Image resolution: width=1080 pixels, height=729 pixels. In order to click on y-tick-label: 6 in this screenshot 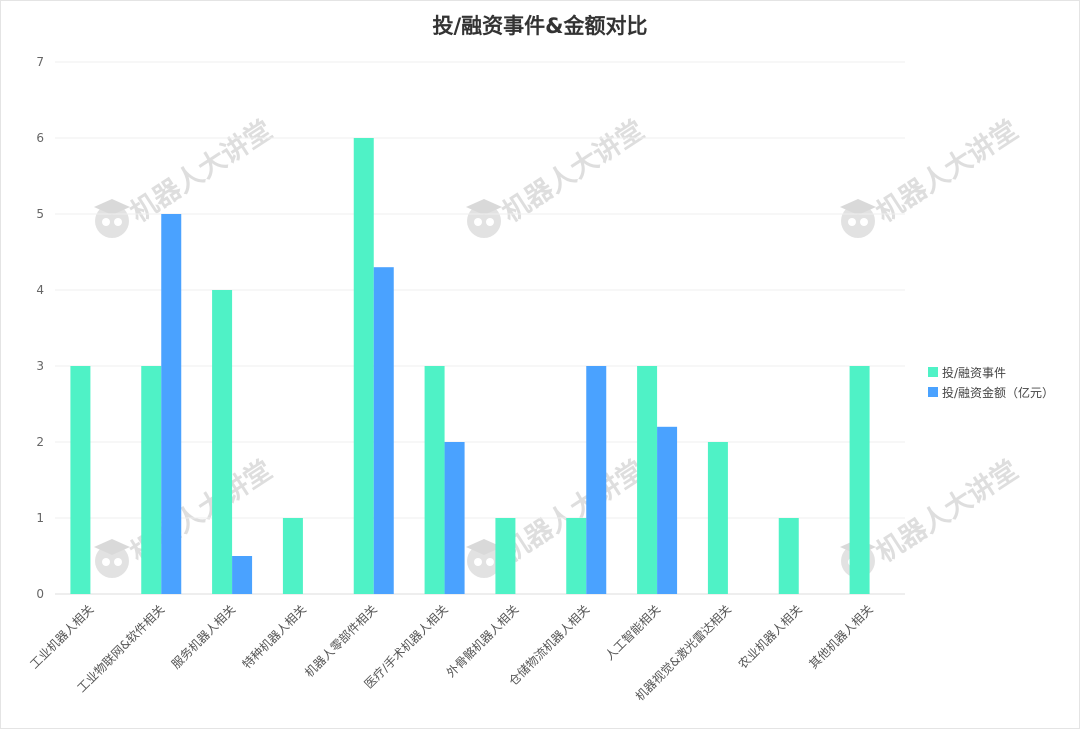, I will do `click(40, 138)`.